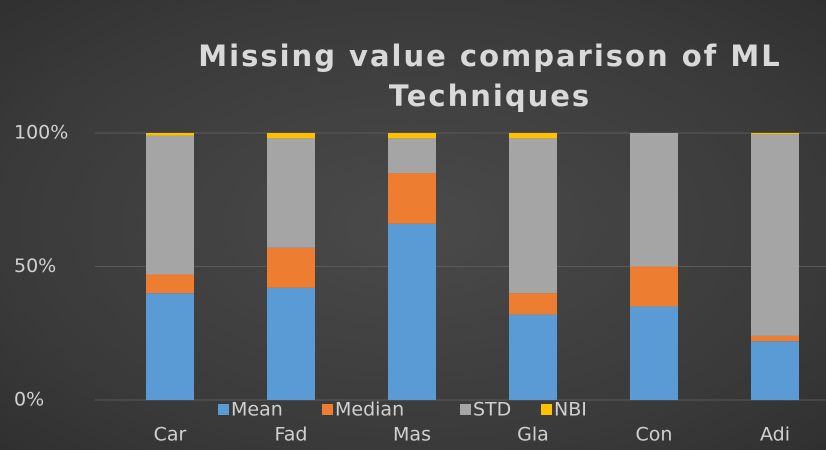  Describe the element at coordinates (41, 133) in the screenshot. I see `y-tick-label: 100%` at that location.